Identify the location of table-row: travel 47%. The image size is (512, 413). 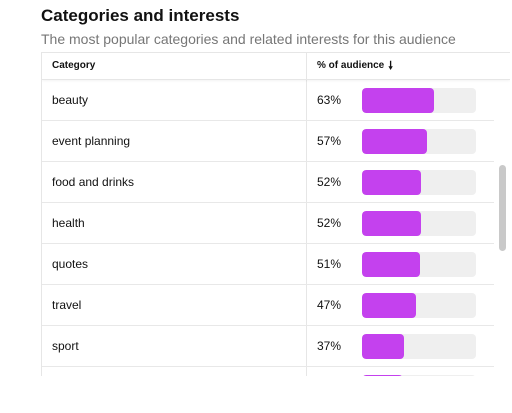
(268, 305).